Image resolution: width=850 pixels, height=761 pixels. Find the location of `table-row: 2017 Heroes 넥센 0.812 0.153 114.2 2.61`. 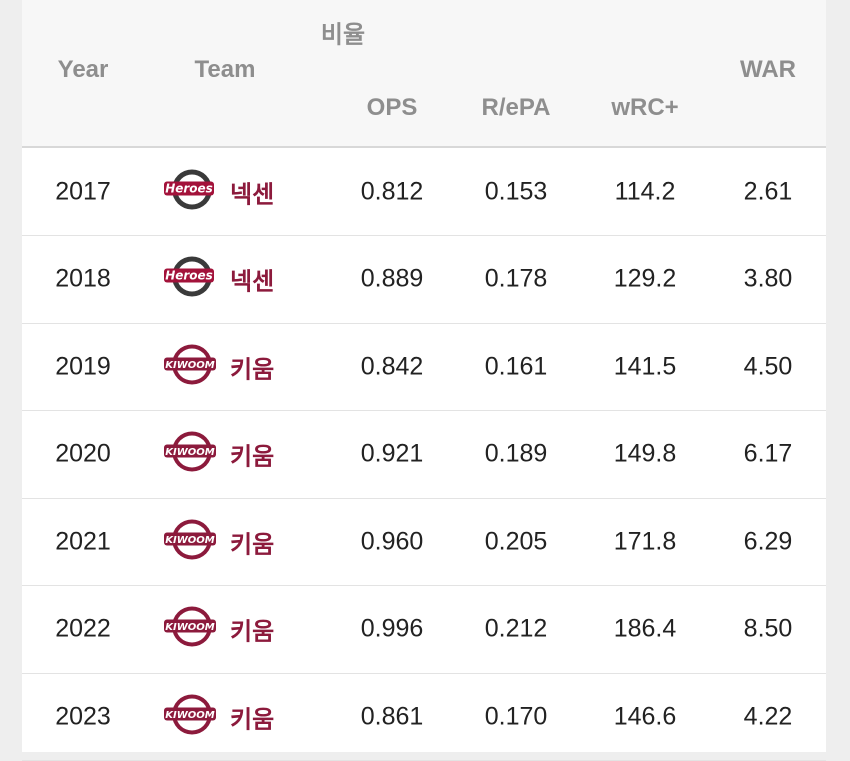

table-row: 2017 Heroes 넥센 0.812 0.153 114.2 2.61 is located at coordinates (424, 192).